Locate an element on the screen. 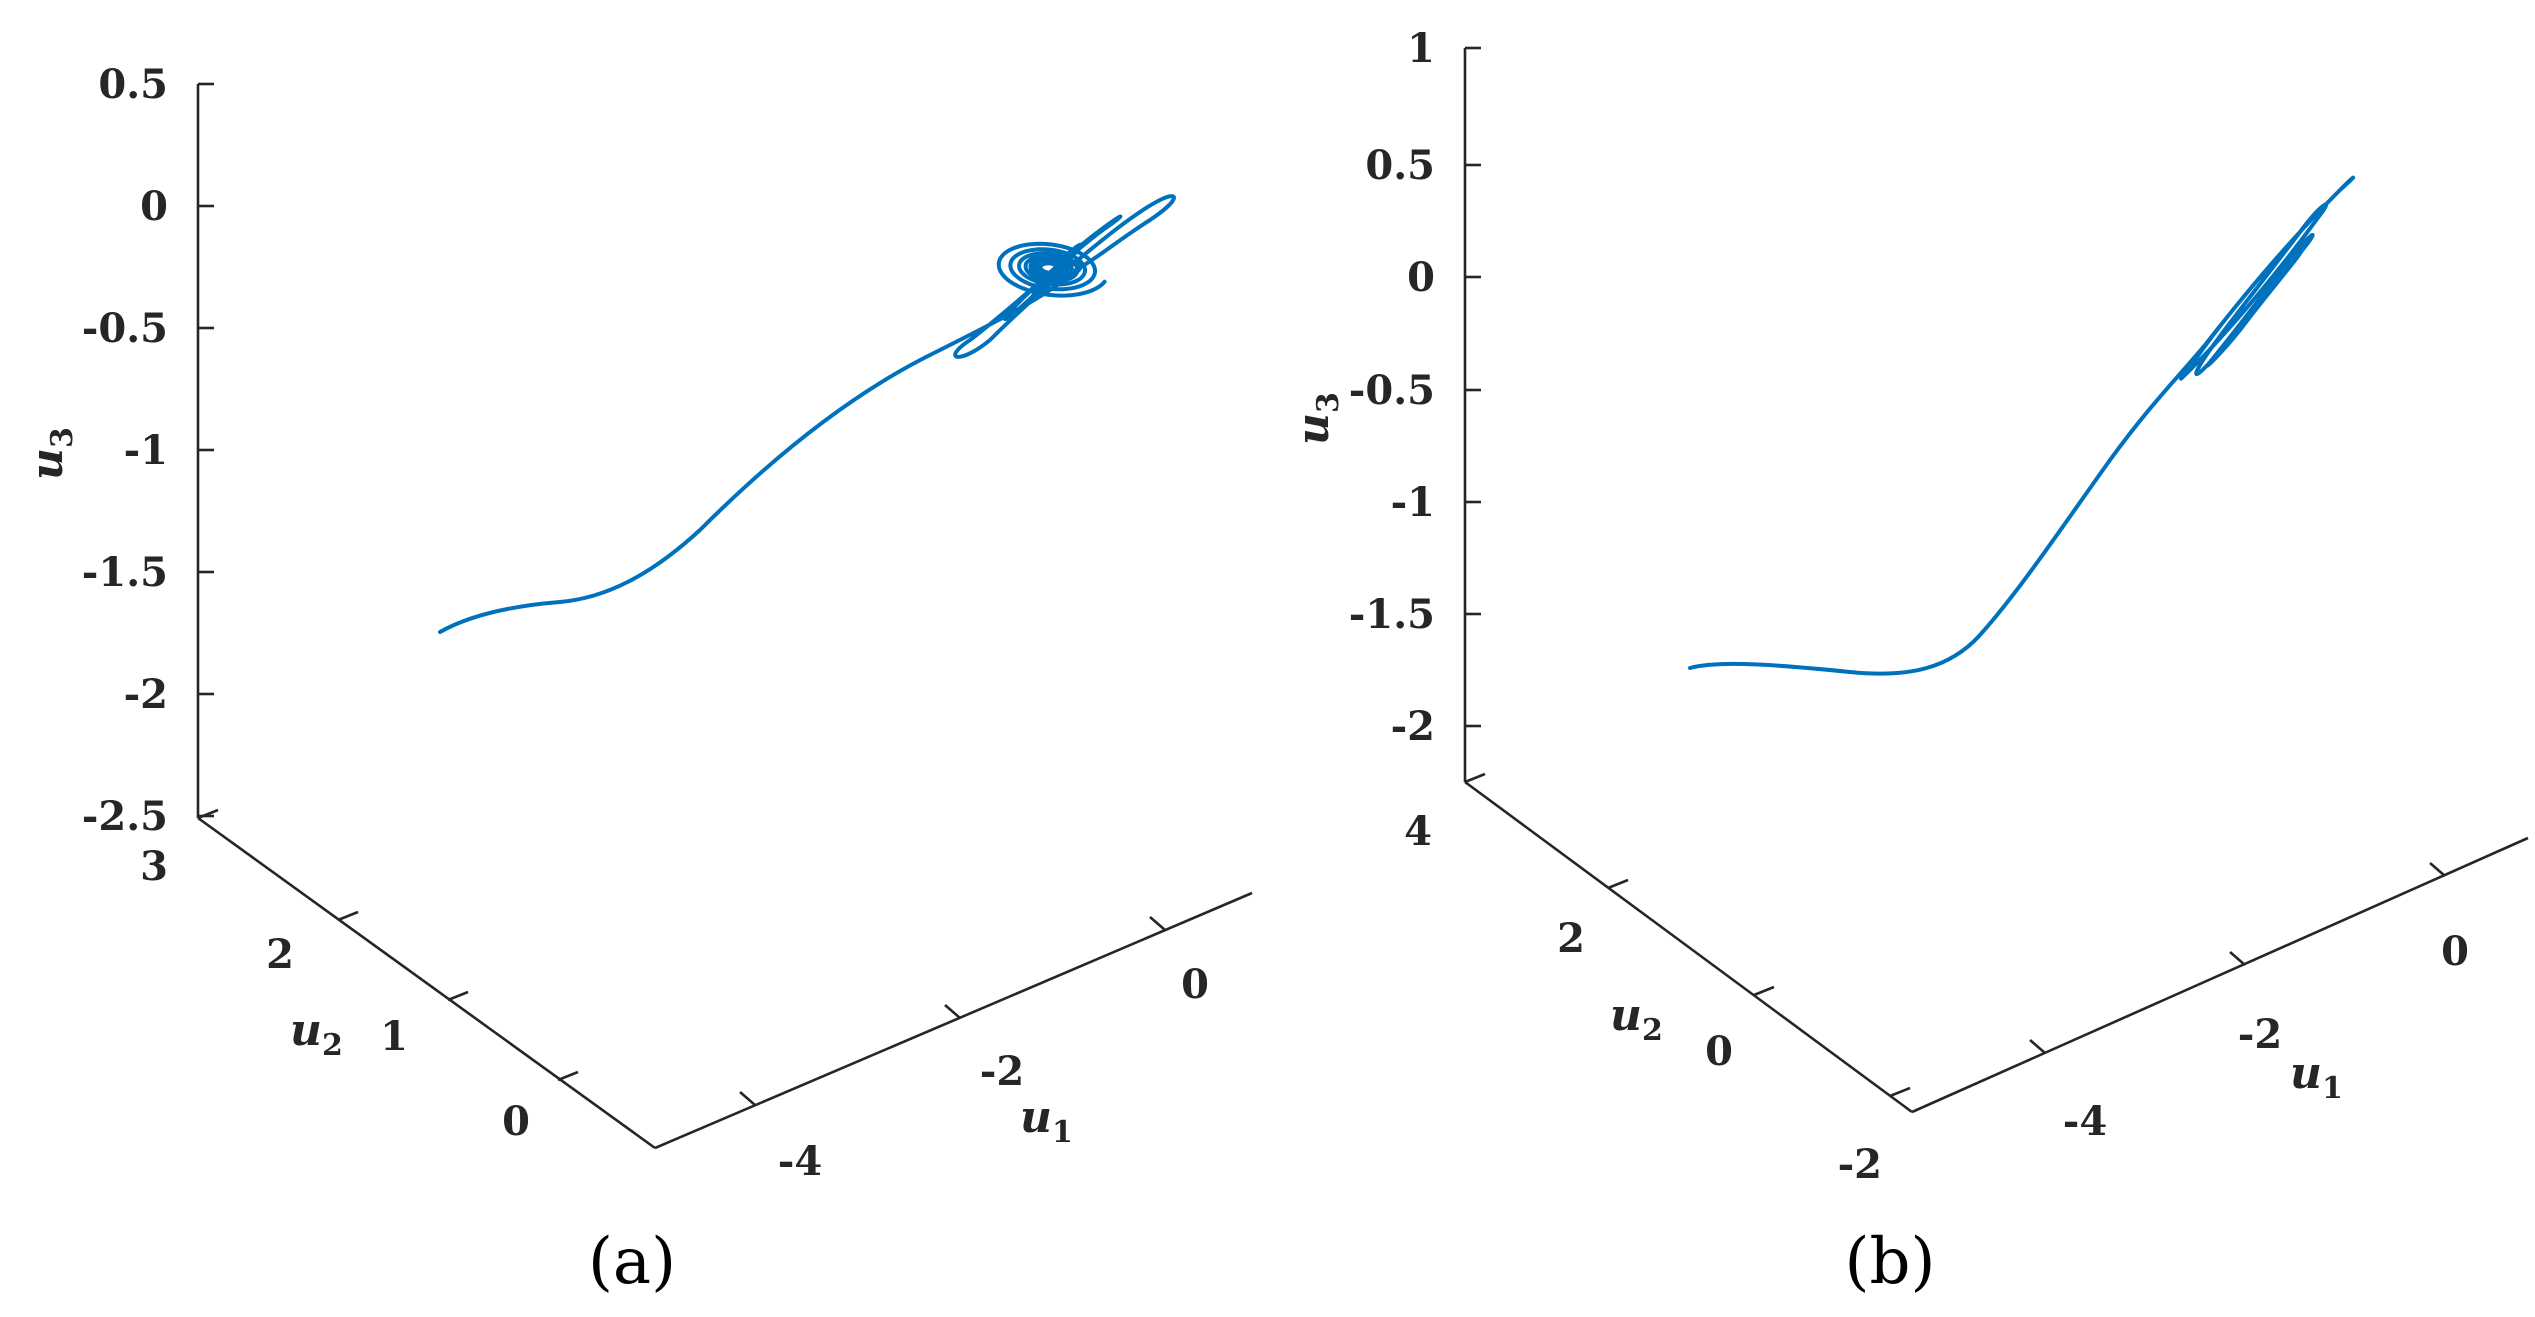  panel-b-xlabel-text: u is located at coordinates (2306, 1073).